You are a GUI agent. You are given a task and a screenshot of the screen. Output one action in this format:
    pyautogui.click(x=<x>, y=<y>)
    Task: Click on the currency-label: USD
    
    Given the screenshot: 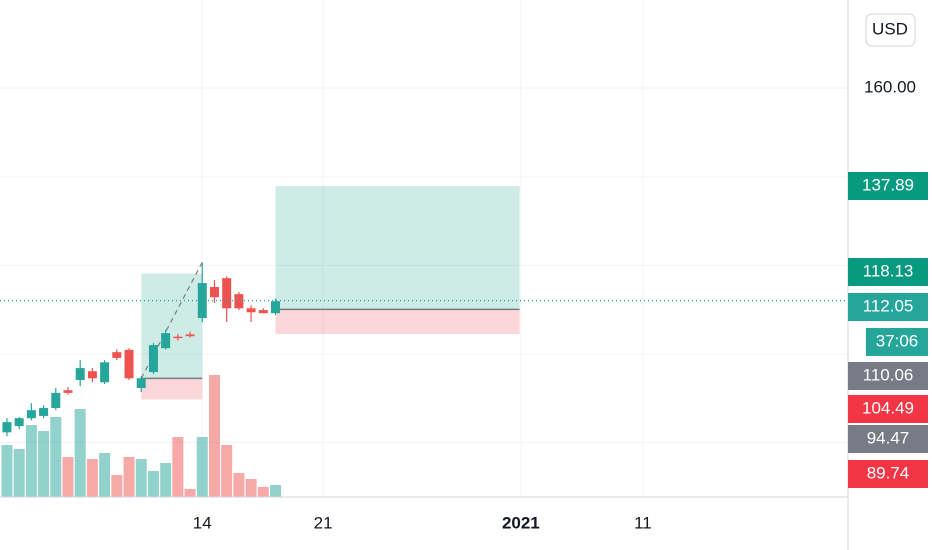 What is the action you would take?
    pyautogui.click(x=890, y=28)
    